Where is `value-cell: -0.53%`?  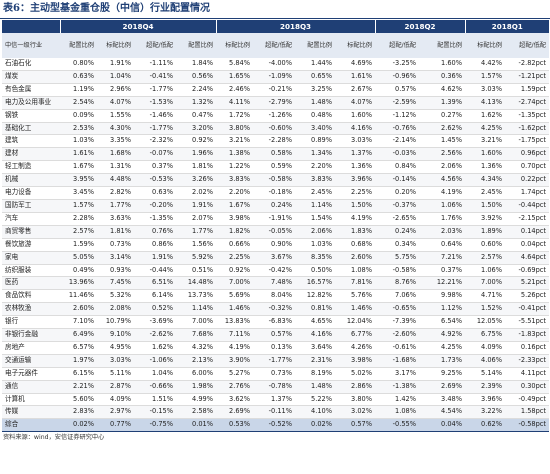
value-cell: -0.53% is located at coordinates (155, 180).